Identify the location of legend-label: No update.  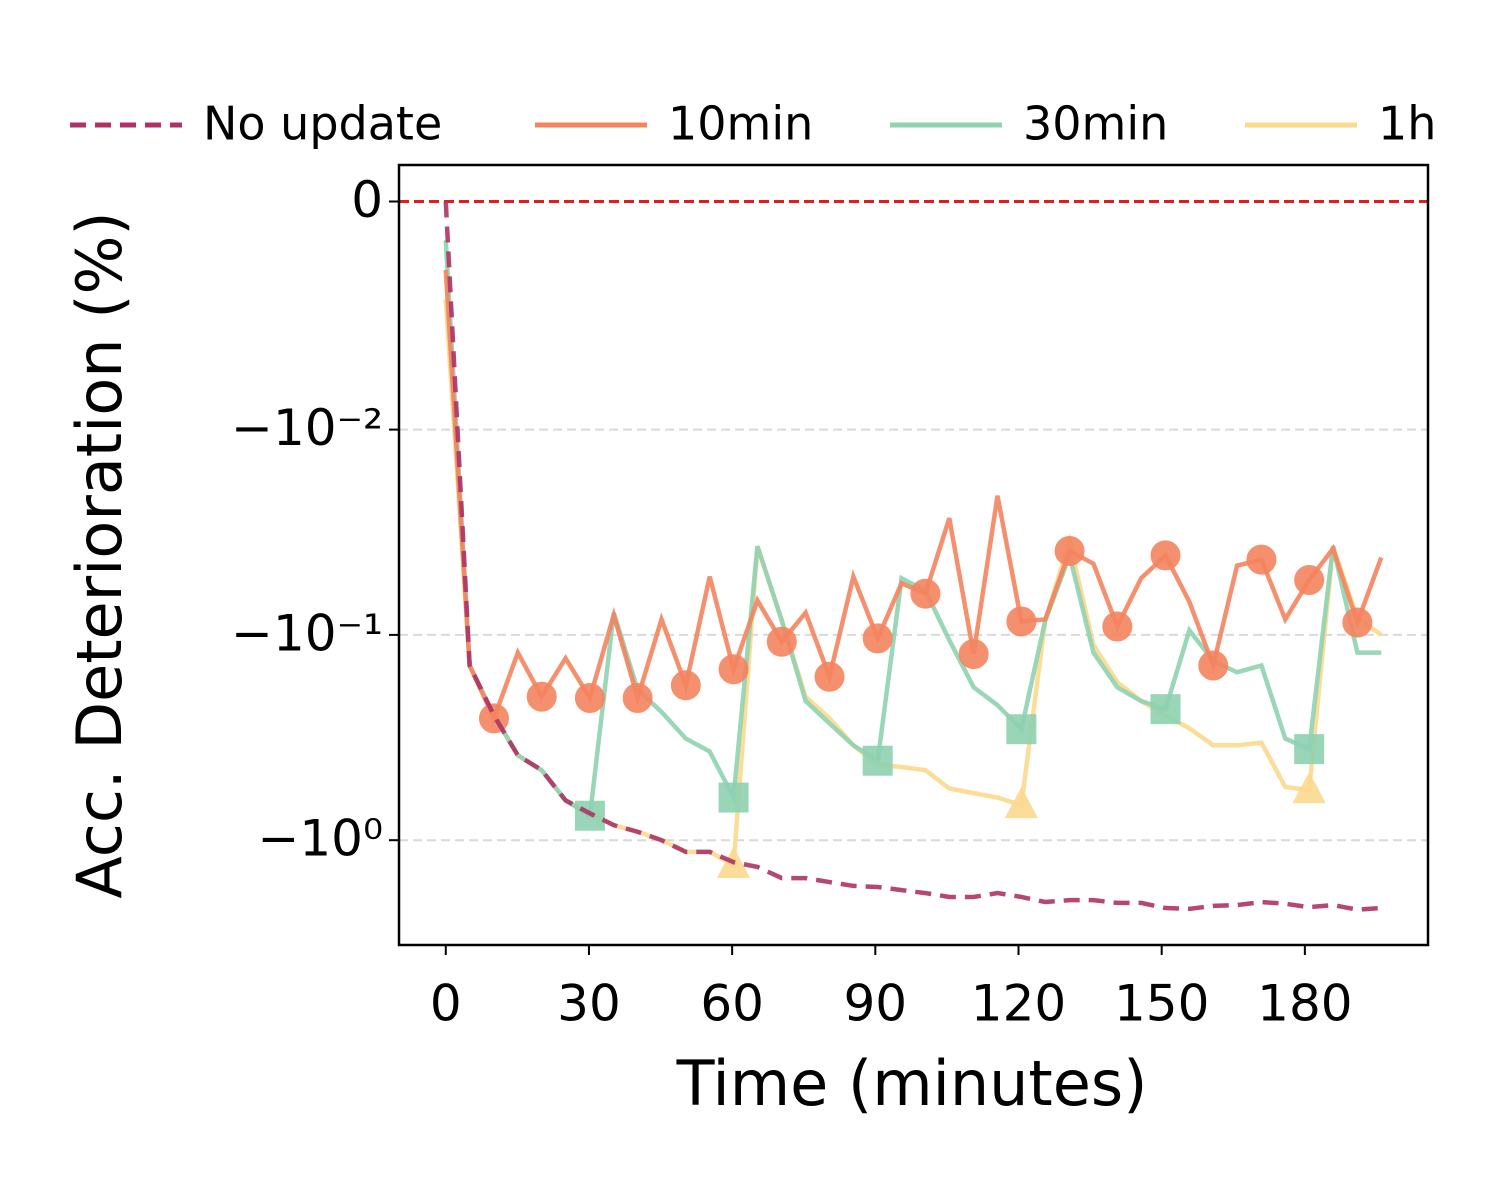
(322, 124).